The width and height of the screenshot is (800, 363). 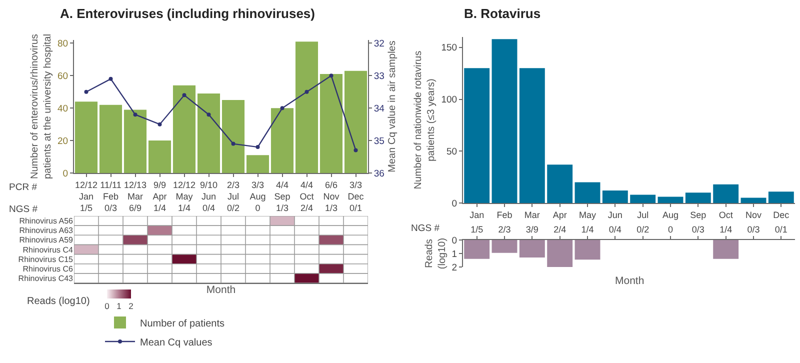 I want to click on x-tick-label: Nov, so click(x=753, y=215).